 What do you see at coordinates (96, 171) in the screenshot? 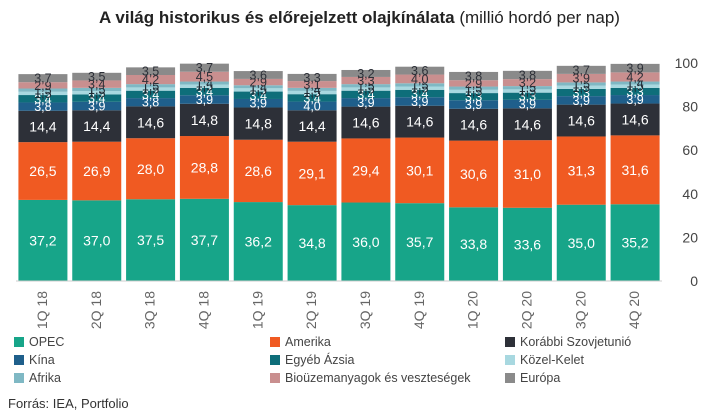
I see `data-label: 26,9` at bounding box center [96, 171].